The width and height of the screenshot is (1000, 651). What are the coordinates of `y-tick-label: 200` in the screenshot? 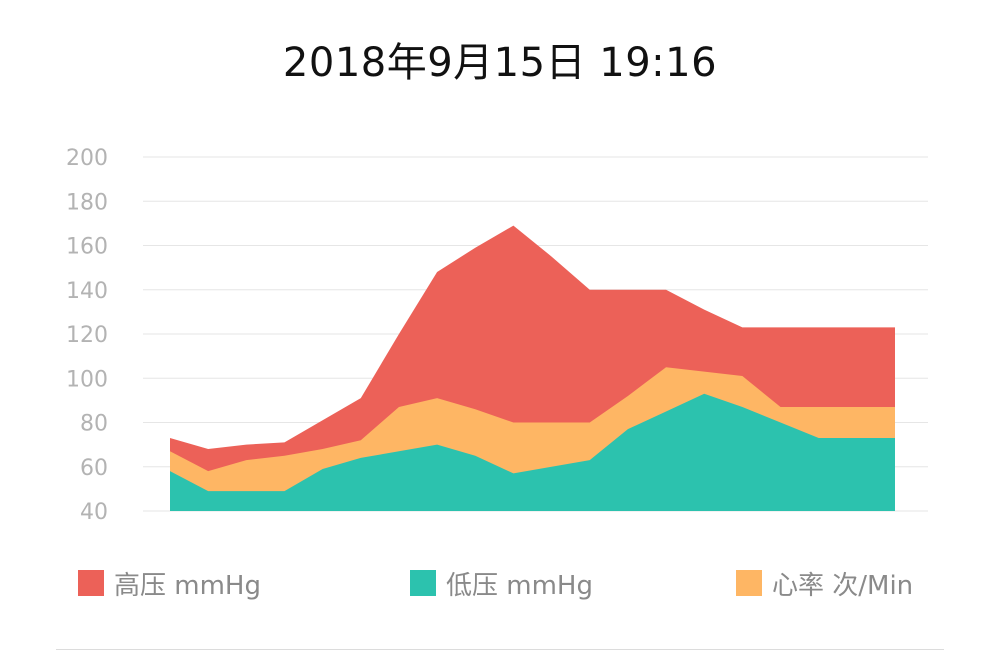 It's located at (87, 158).